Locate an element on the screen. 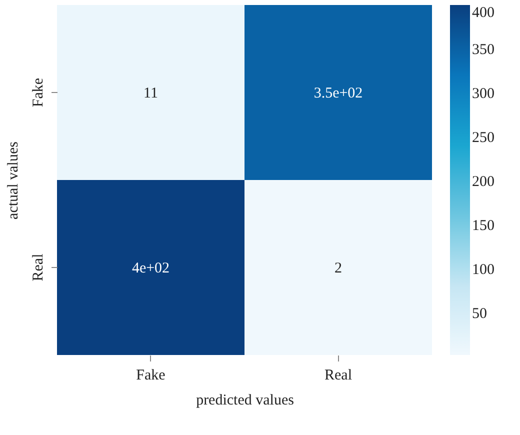  data-label: 4e+02 is located at coordinates (151, 268).